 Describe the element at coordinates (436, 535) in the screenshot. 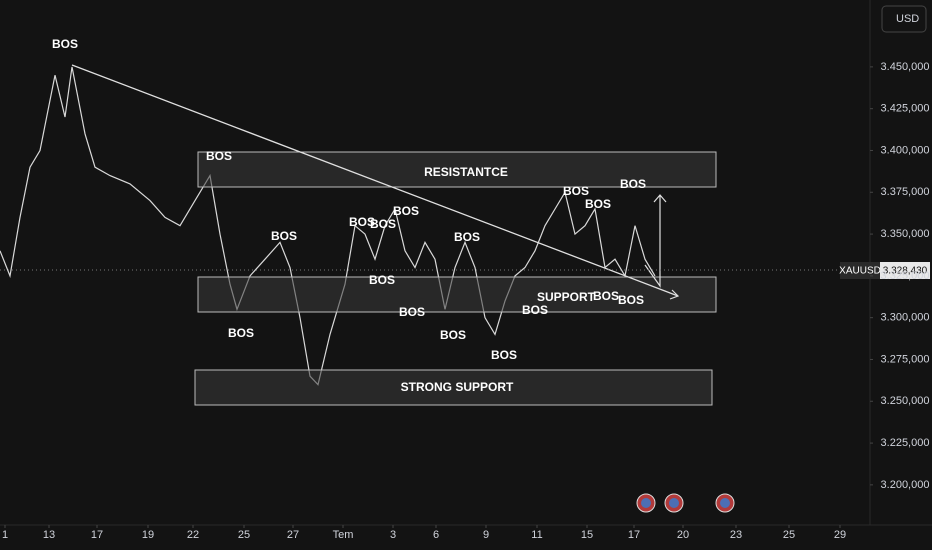

I see `x-tick-label: 6` at that location.